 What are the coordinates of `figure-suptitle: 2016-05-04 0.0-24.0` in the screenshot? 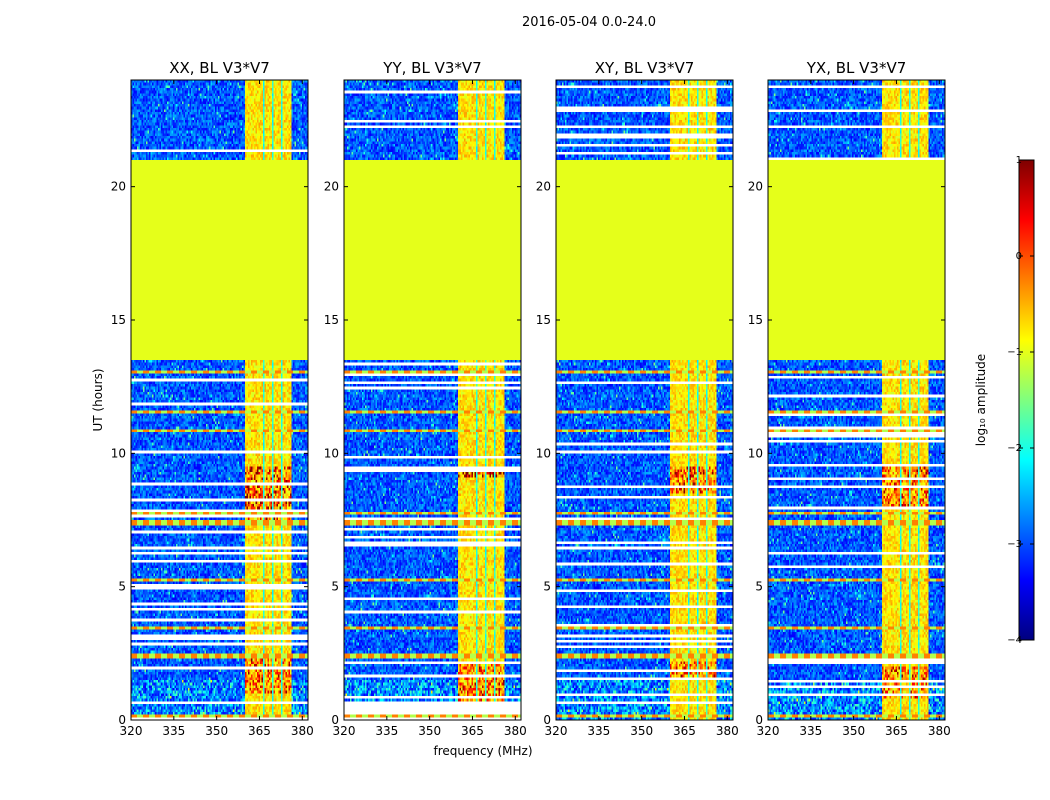 It's located at (589, 22).